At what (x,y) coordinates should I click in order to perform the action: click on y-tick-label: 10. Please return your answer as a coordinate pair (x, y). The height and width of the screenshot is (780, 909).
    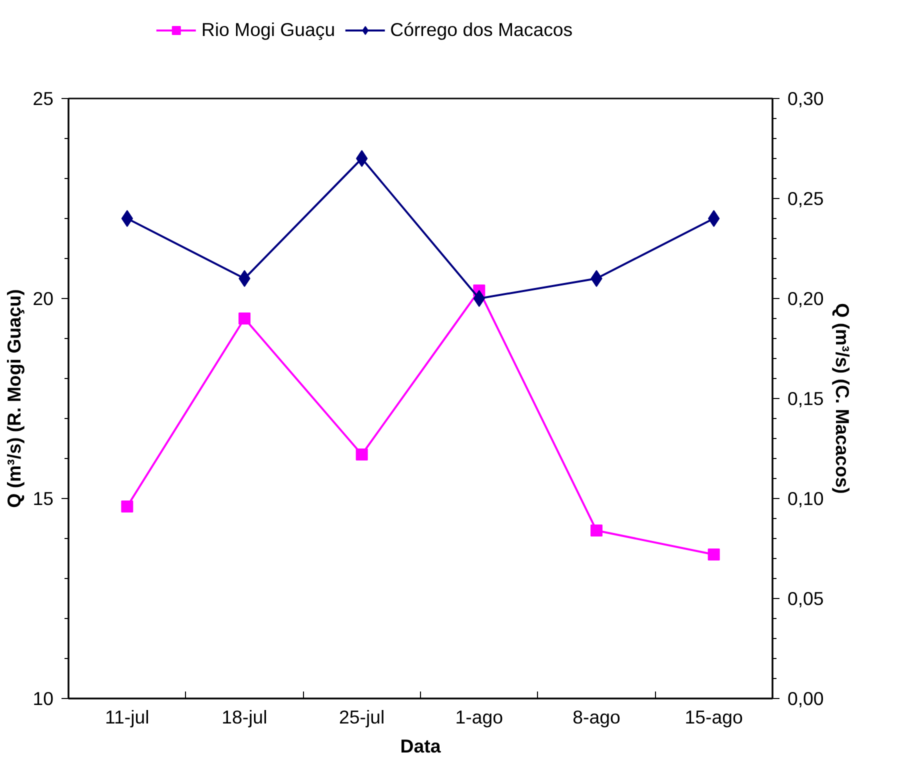
    Looking at the image, I should click on (43, 698).